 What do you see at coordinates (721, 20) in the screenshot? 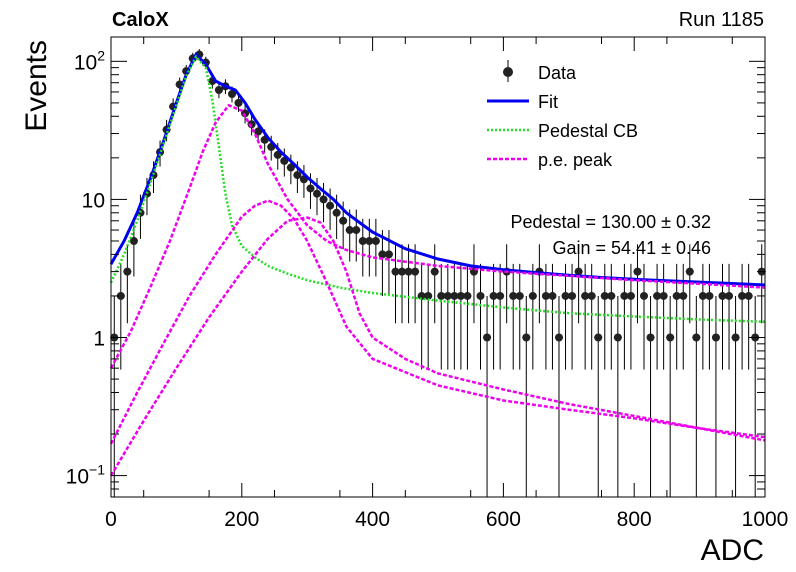
I see `run-label: Run 1185` at bounding box center [721, 20].